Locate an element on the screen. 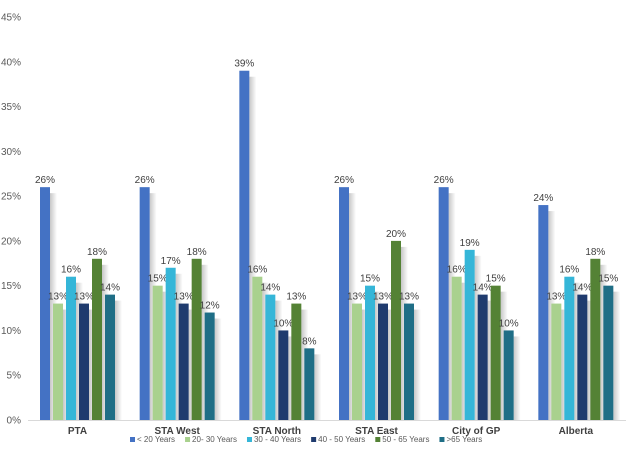  legend-label: 30 - 40 Years is located at coordinates (277, 439).